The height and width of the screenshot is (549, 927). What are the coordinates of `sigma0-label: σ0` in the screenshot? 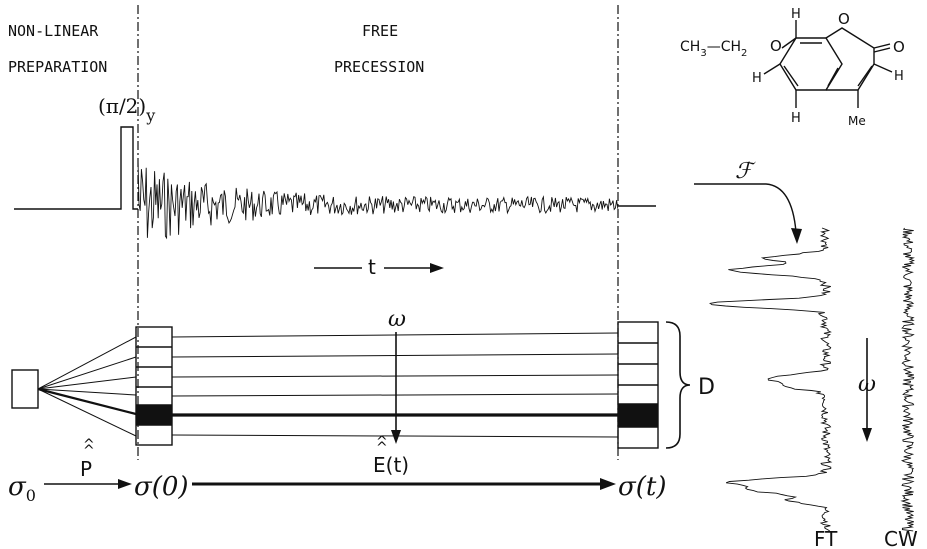 It's located at (22, 488).